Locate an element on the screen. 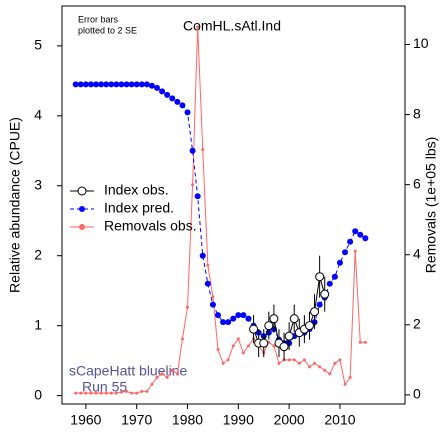 This screenshot has width=442, height=435. y-tick-label: 2 is located at coordinates (38, 254).